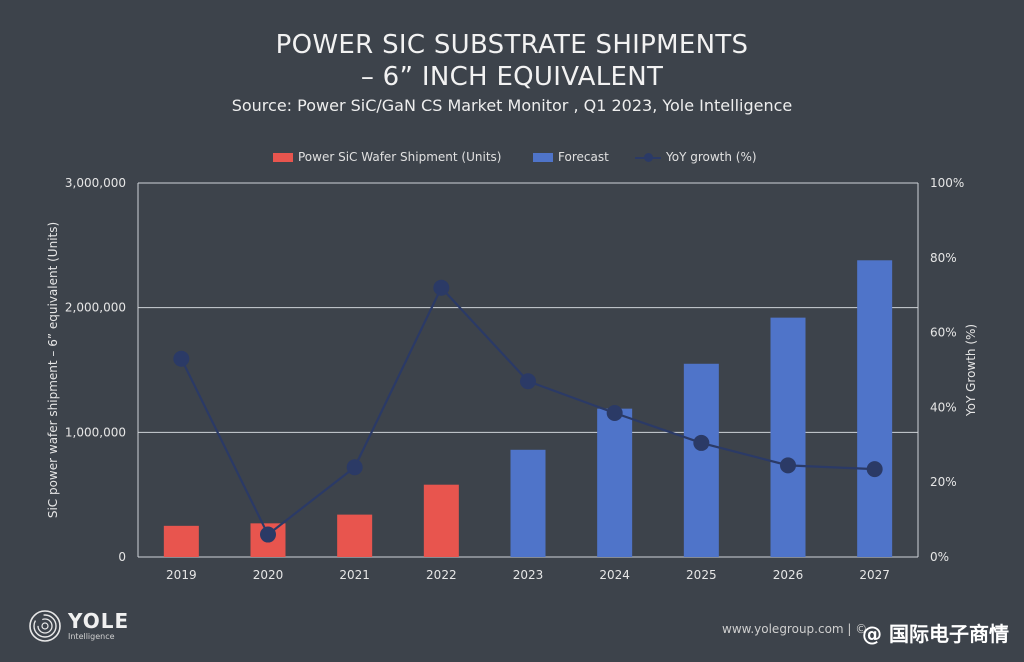  I want to click on legend-item-growth: YoY growth (%), so click(696, 157).